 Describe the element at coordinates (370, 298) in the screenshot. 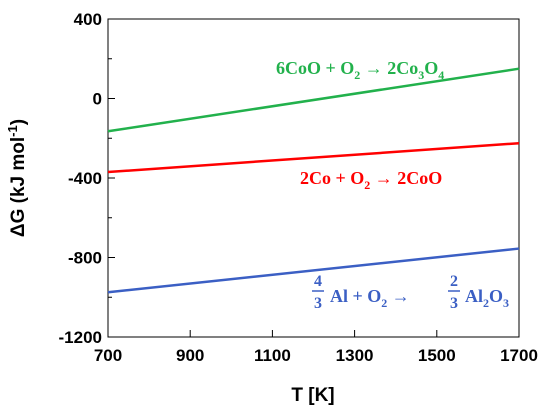

I see `annotation-blue-middle: Al + O2 →` at that location.